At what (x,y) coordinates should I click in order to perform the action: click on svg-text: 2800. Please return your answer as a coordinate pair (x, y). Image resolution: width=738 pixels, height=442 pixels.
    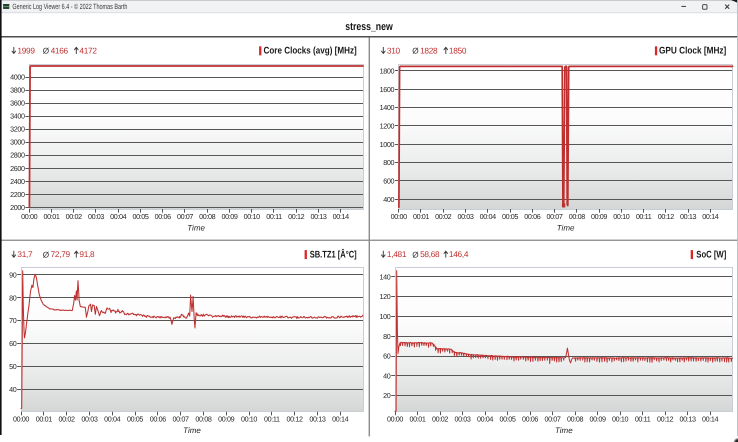
    Looking at the image, I should click on (17, 155).